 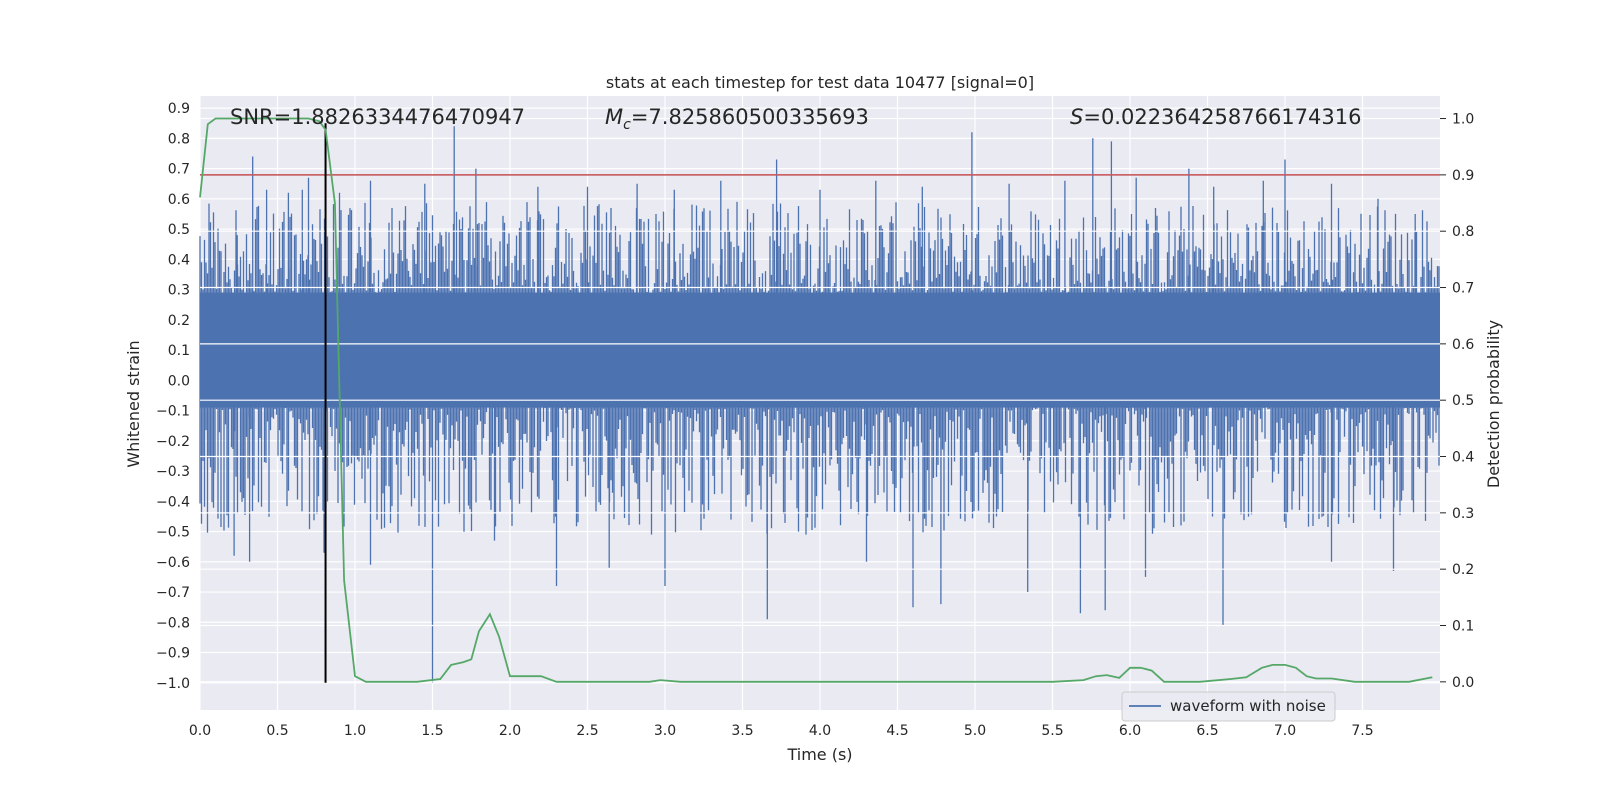 I want to click on y-tick-label: −0.2, so click(x=173, y=442).